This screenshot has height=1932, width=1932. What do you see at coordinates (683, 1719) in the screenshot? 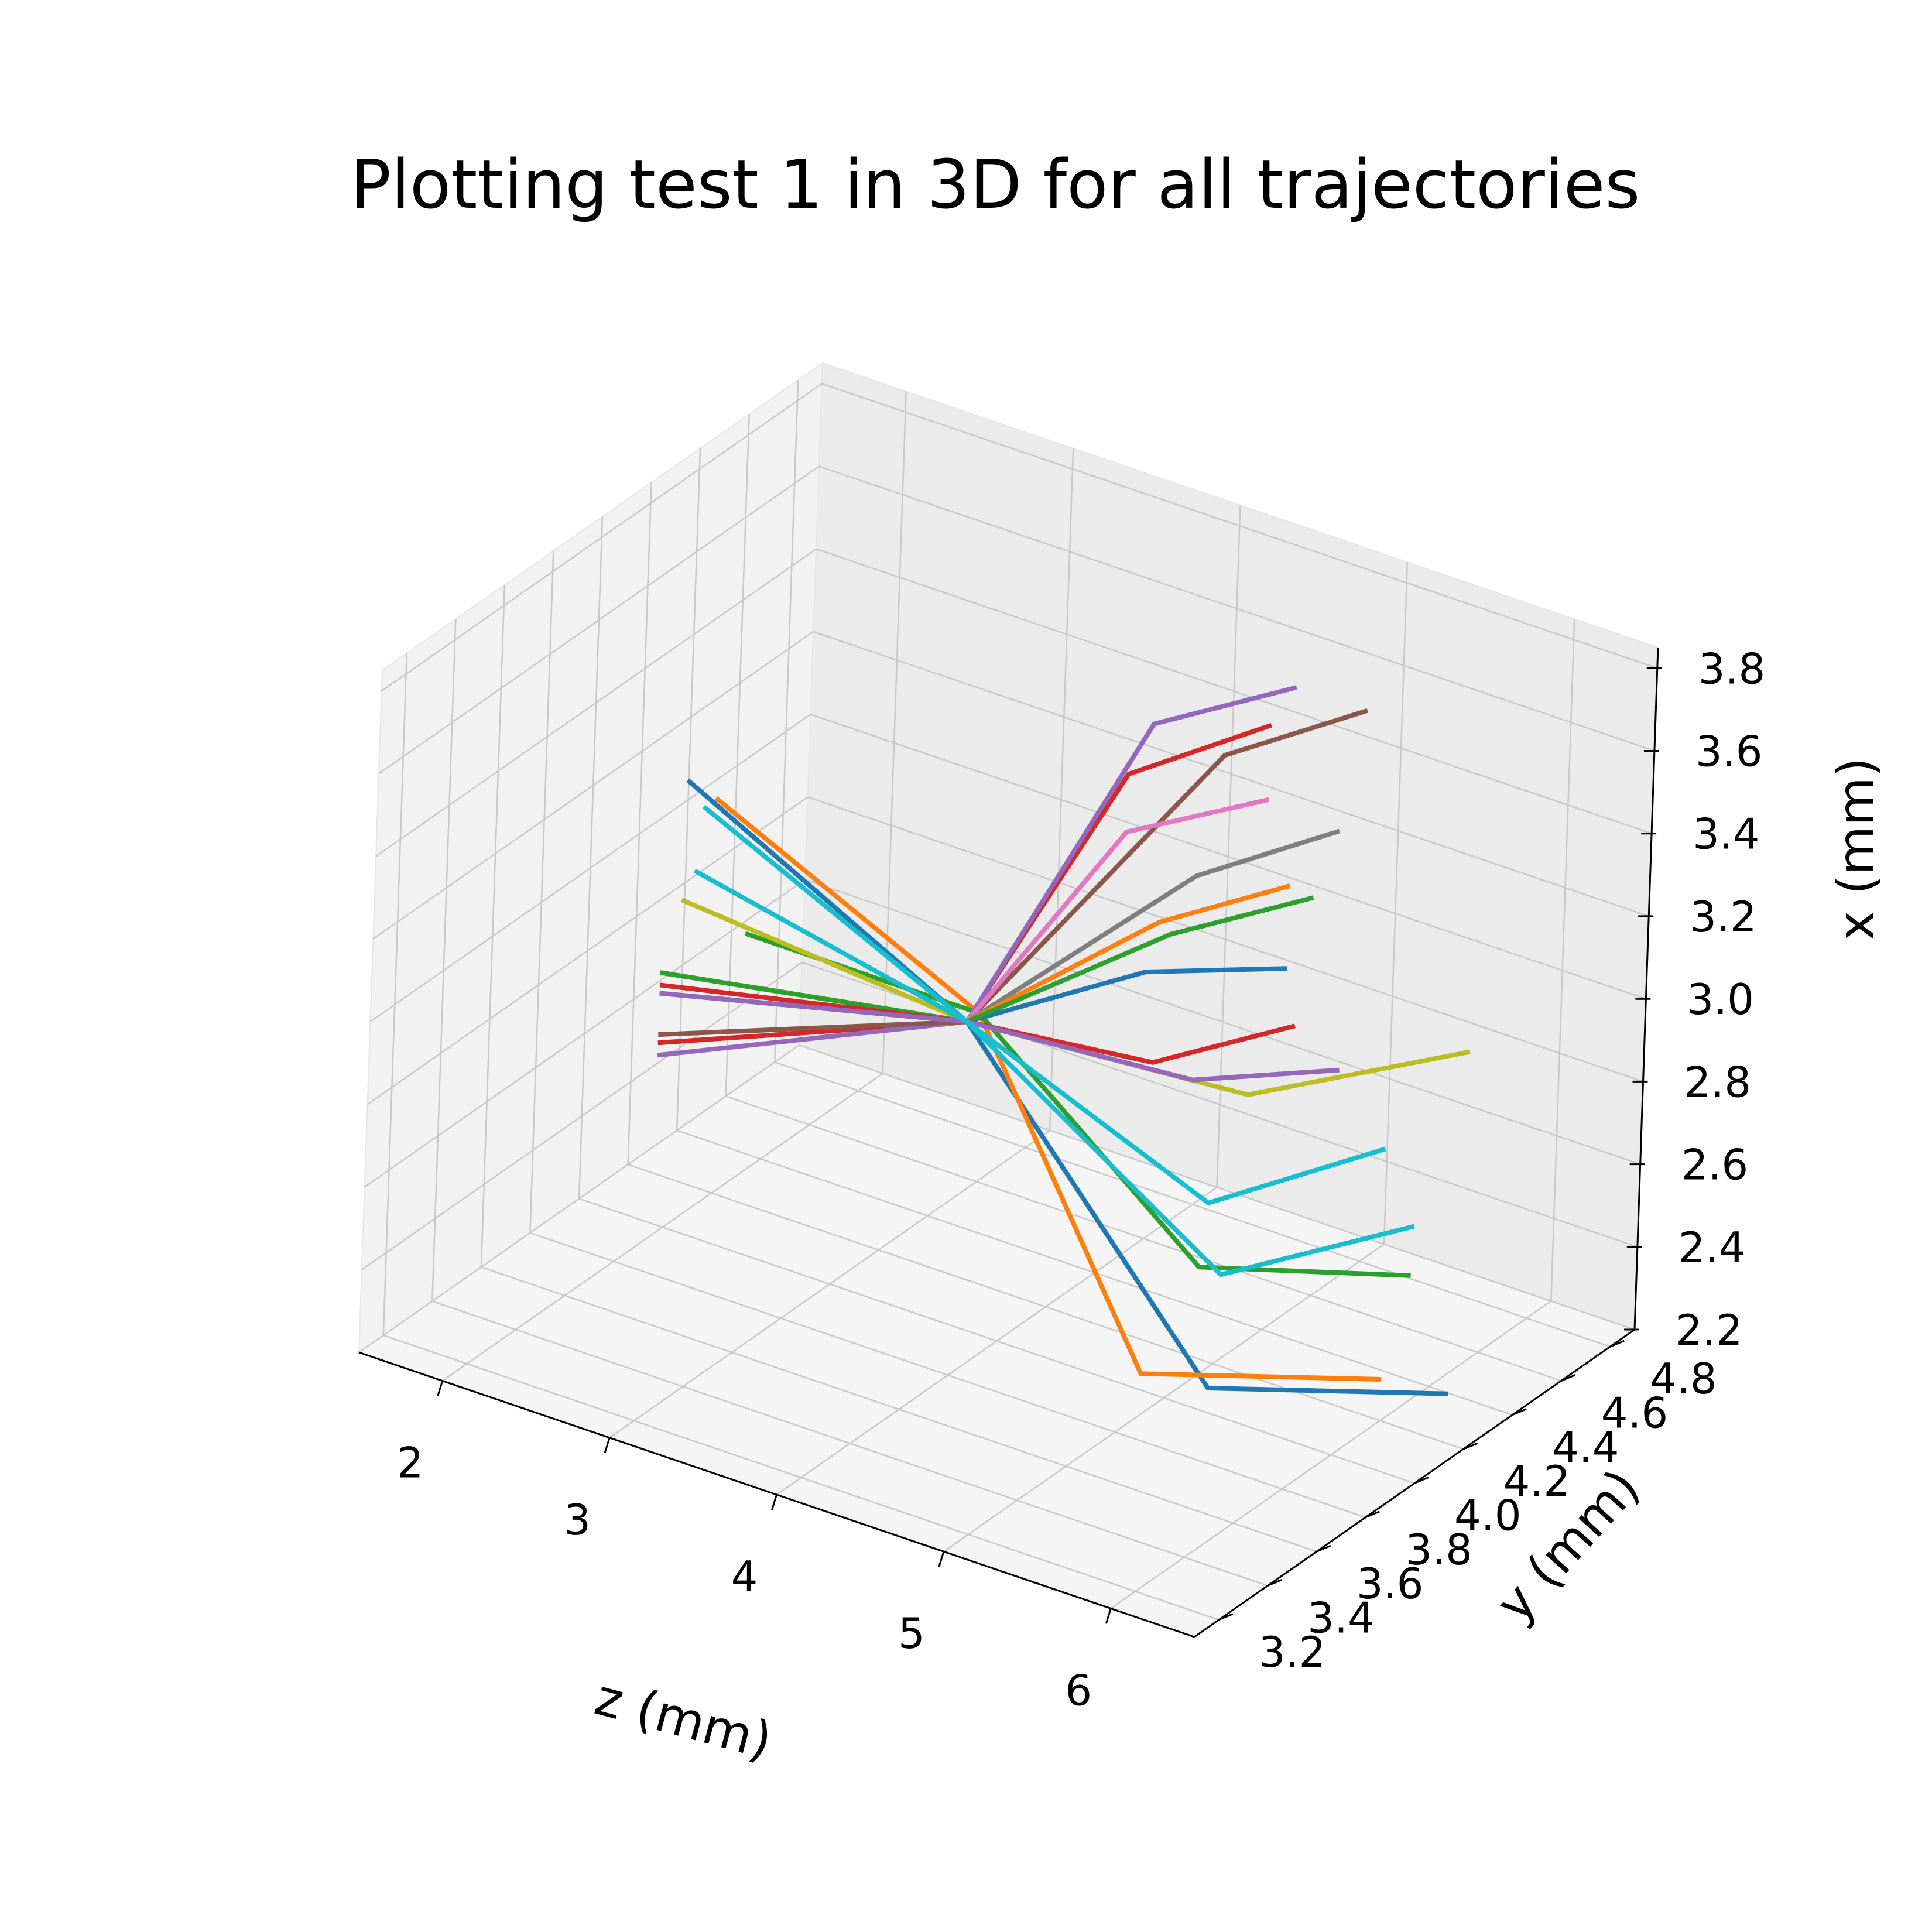
I see `z-axis-label: z (mm)` at bounding box center [683, 1719].